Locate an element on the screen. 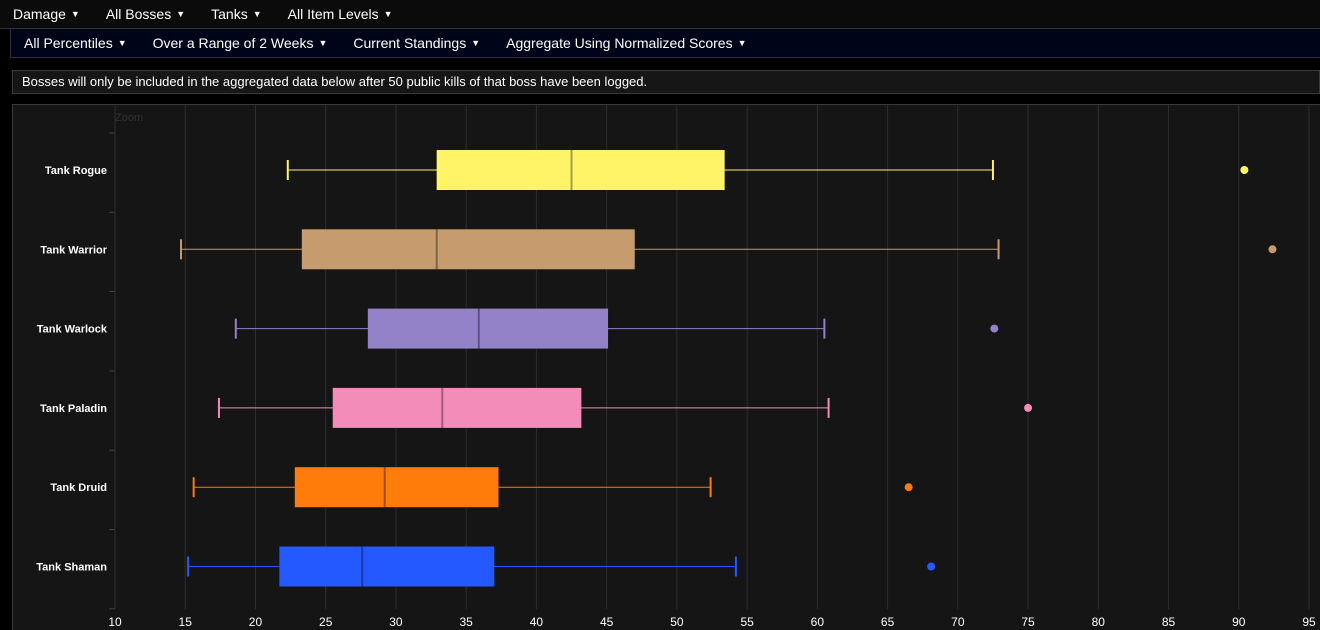 The image size is (1320, 630). x-tick-label: 15 is located at coordinates (186, 622).